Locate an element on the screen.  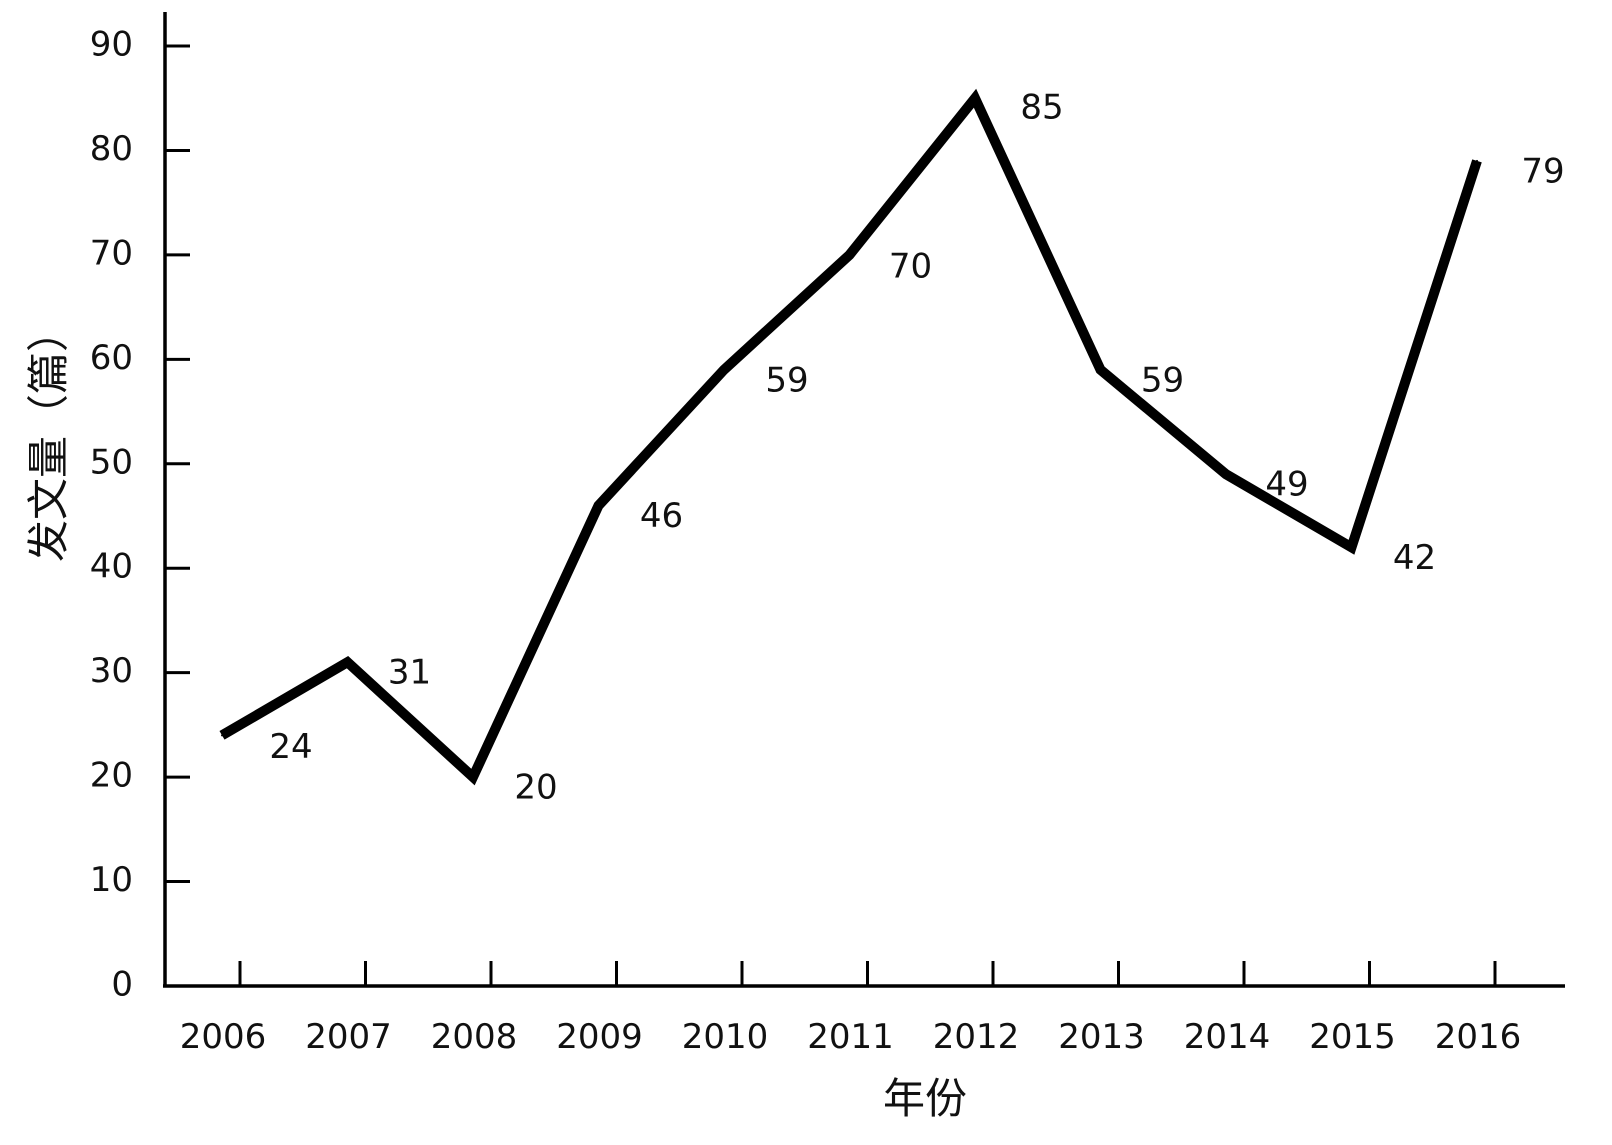
y-axis-title: 发文量（篇） is located at coordinates (48, 436).